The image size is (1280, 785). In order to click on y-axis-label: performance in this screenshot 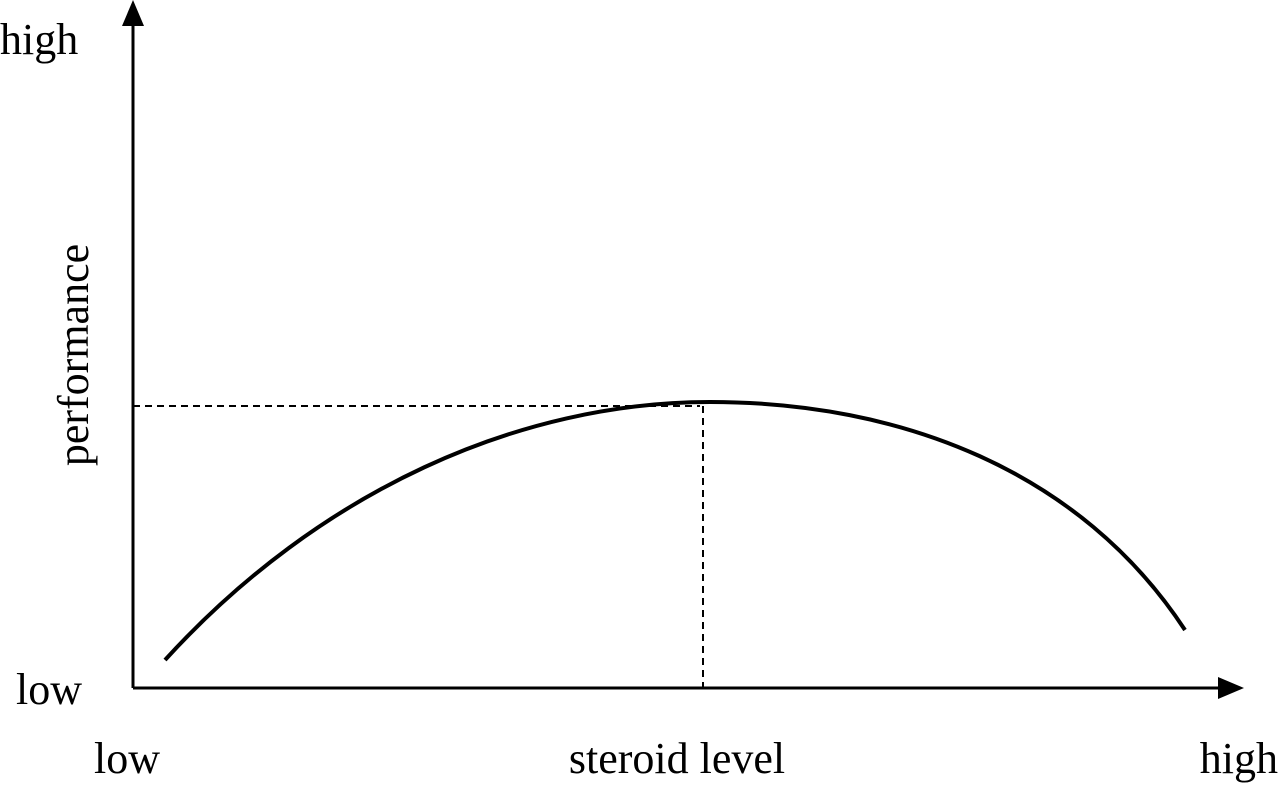, I will do `click(73, 355)`.